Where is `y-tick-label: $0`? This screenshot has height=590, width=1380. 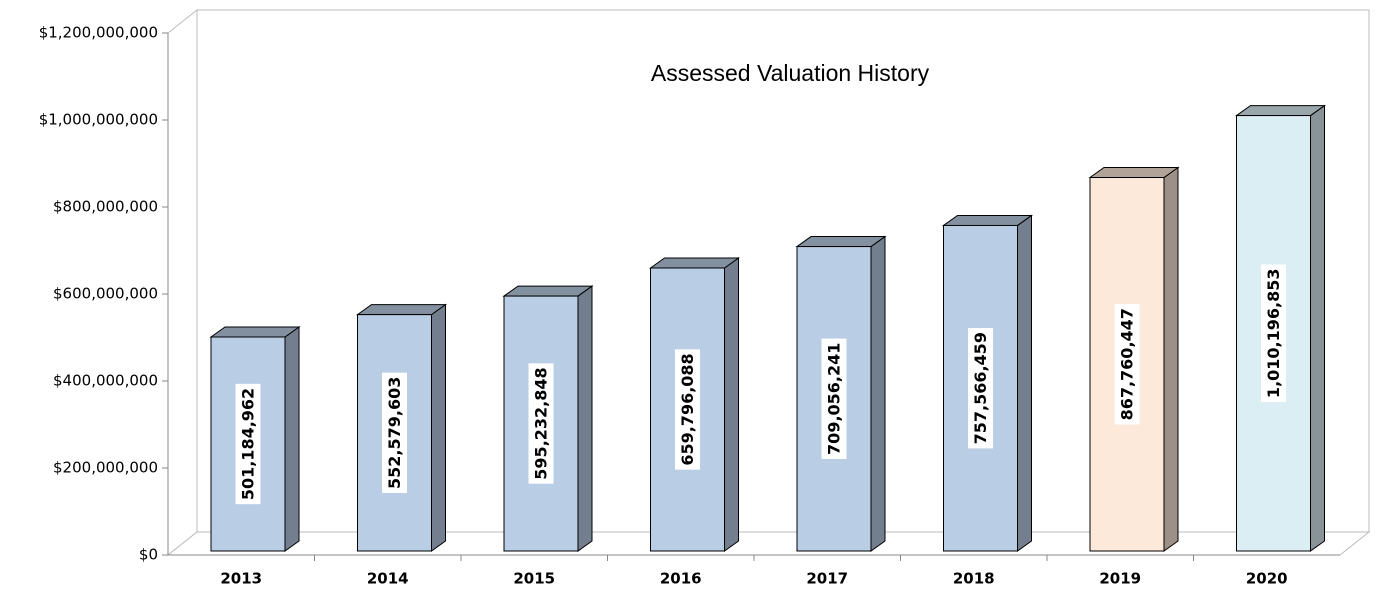 y-tick-label: $0 is located at coordinates (148, 555).